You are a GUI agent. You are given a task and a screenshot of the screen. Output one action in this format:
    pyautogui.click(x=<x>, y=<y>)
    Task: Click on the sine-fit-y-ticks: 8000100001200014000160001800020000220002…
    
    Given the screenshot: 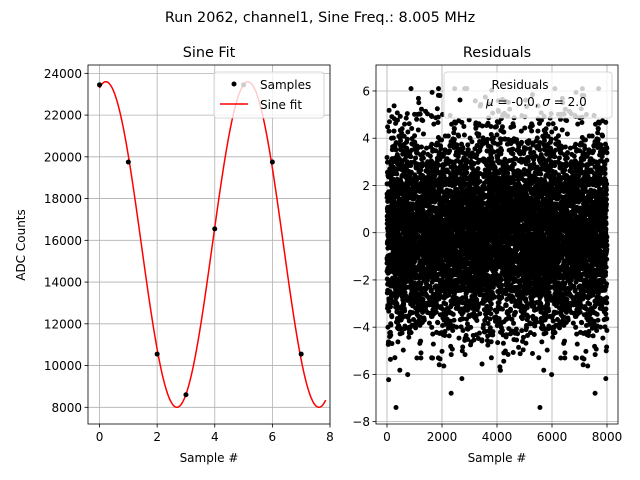 What is the action you would take?
    pyautogui.click(x=66, y=241)
    